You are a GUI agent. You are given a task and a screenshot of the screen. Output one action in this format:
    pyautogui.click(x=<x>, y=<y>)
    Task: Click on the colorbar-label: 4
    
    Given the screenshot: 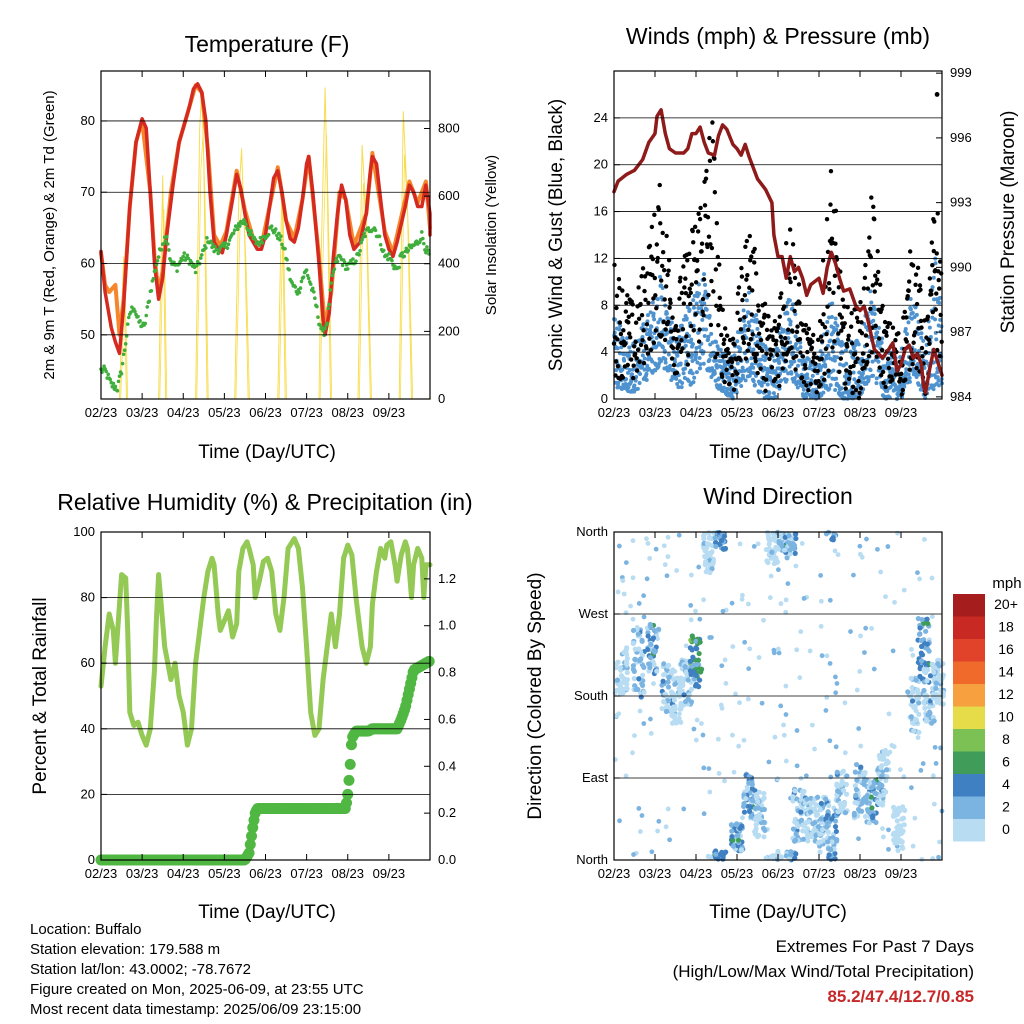 What is the action you would take?
    pyautogui.click(x=1006, y=784)
    